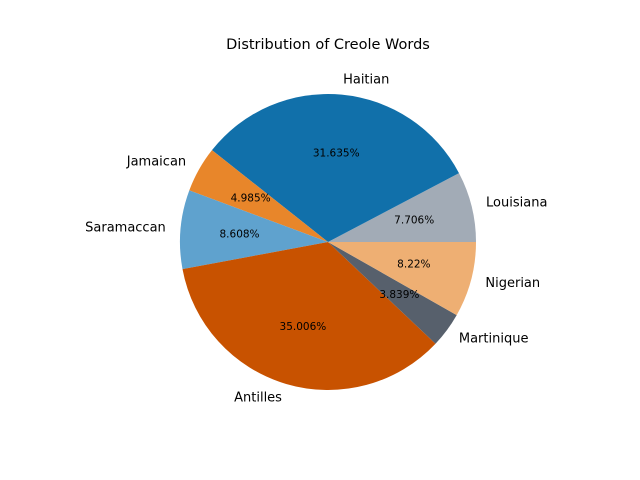 Image resolution: width=640 pixels, height=480 pixels. I want to click on pie-slice-louisiana, so click(402, 207).